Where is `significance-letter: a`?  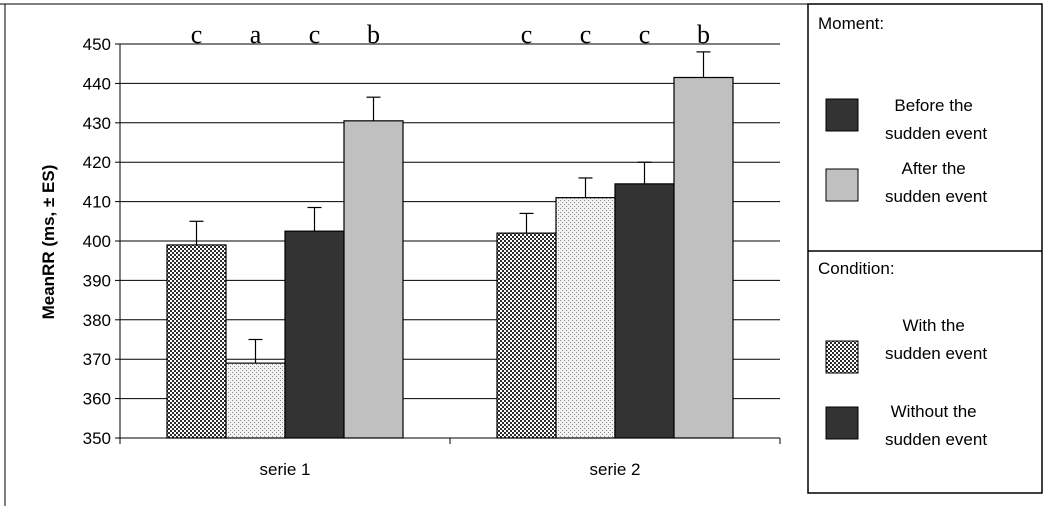 significance-letter: a is located at coordinates (256, 34).